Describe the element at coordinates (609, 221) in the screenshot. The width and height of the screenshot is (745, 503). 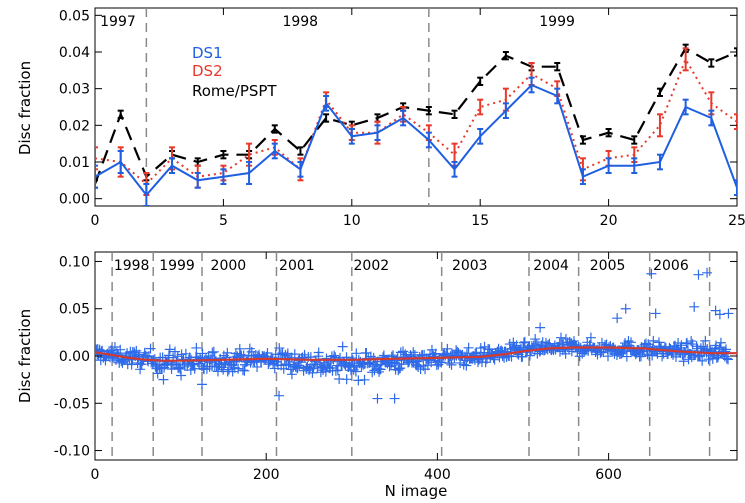
I see `x-tick-label-4: 20` at that location.